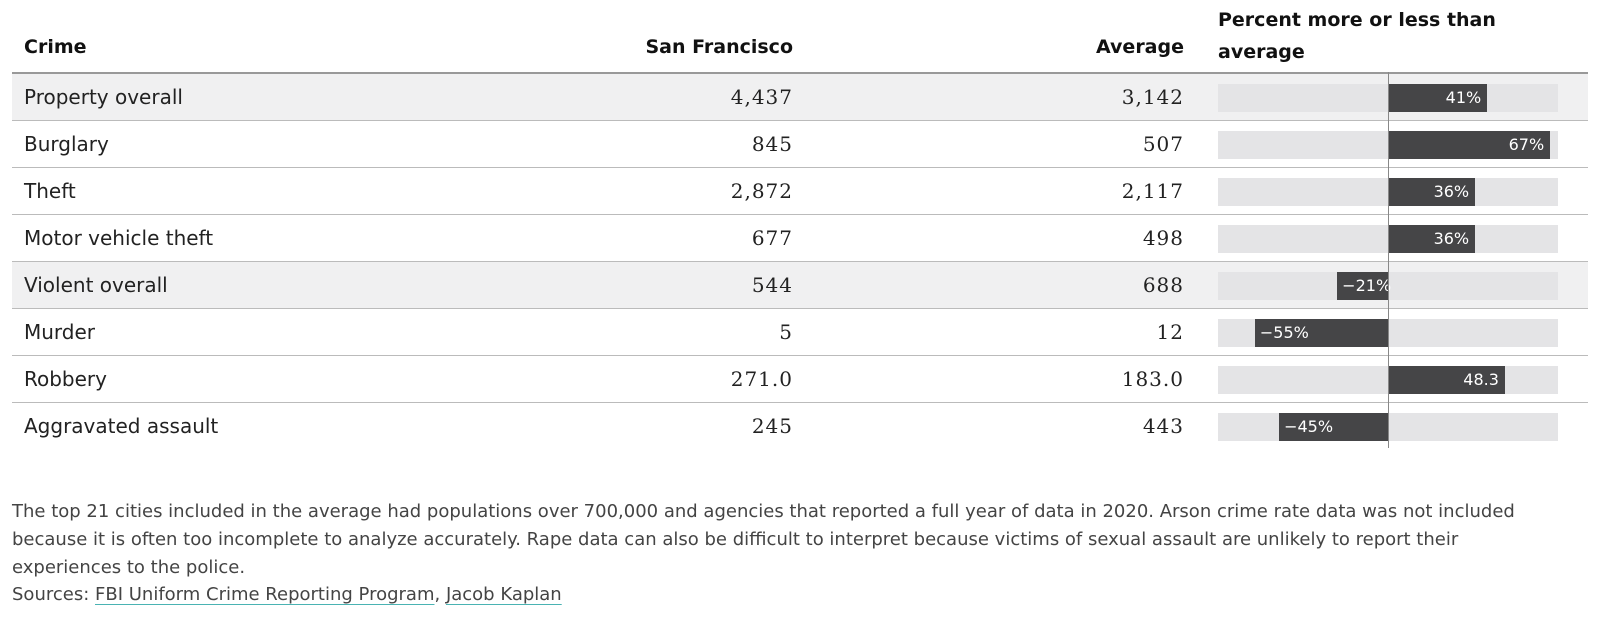 This screenshot has height=627, width=1600. What do you see at coordinates (121, 426) in the screenshot?
I see `cell-crime: Aggravated assault` at bounding box center [121, 426].